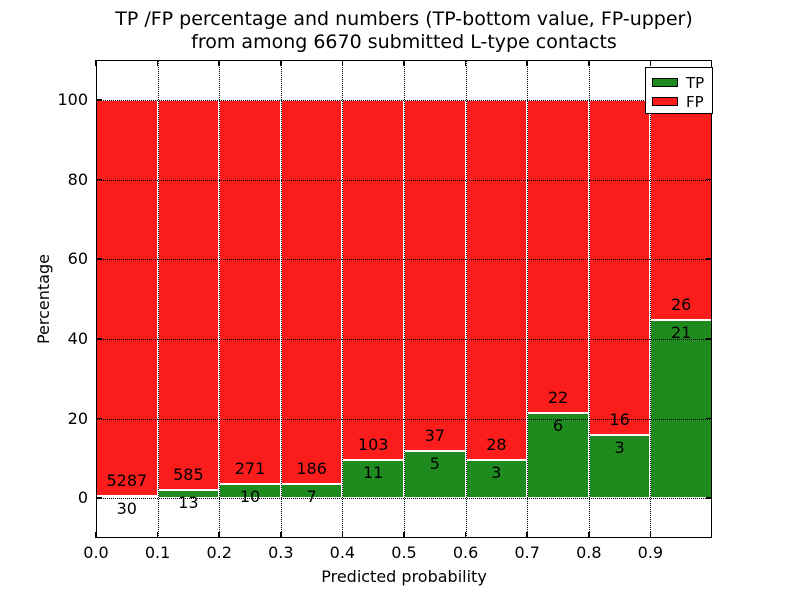 This screenshot has width=800, height=600. What do you see at coordinates (157, 552) in the screenshot?
I see `x-tick-label: 0.1` at bounding box center [157, 552].